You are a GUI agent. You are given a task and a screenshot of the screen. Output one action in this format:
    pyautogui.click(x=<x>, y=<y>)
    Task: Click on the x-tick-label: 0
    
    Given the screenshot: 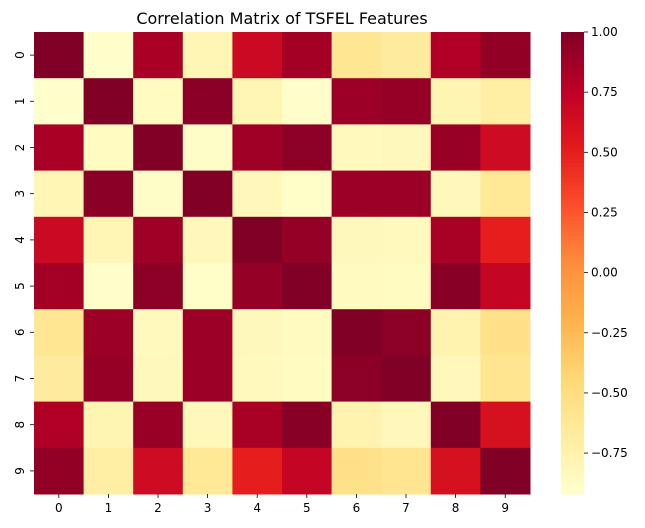 What is the action you would take?
    pyautogui.click(x=59, y=508)
    